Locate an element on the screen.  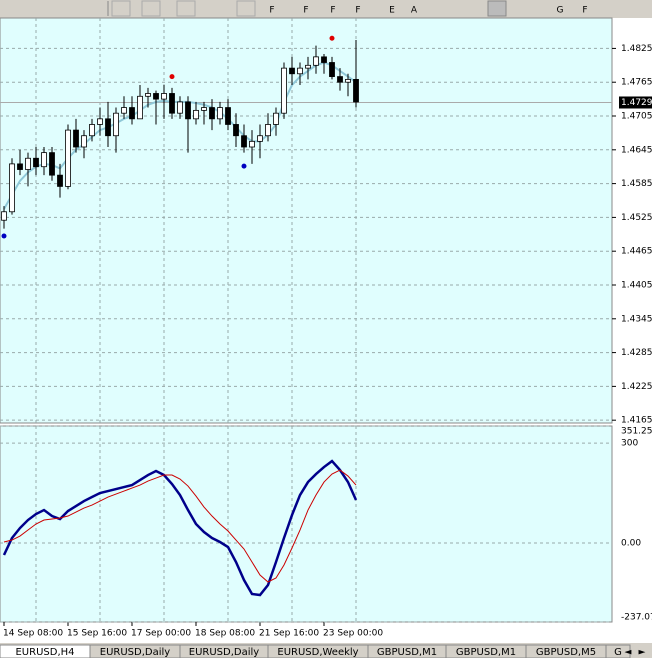
tab-label: GBPUSD,M5 is located at coordinates (566, 652).